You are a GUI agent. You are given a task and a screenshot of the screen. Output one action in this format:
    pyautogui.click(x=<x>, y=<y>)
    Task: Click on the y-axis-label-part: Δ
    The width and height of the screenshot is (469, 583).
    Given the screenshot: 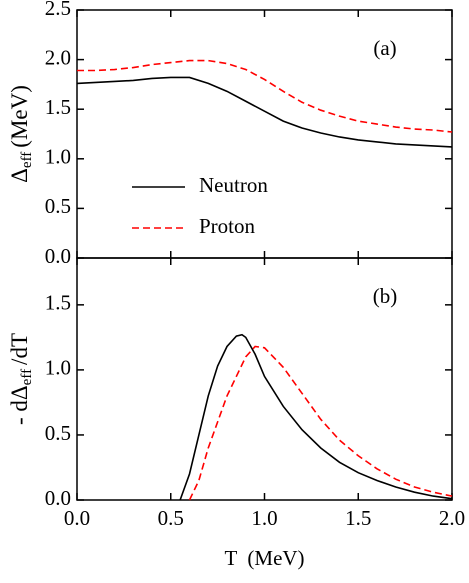 What is the action you would take?
    pyautogui.click(x=19, y=175)
    